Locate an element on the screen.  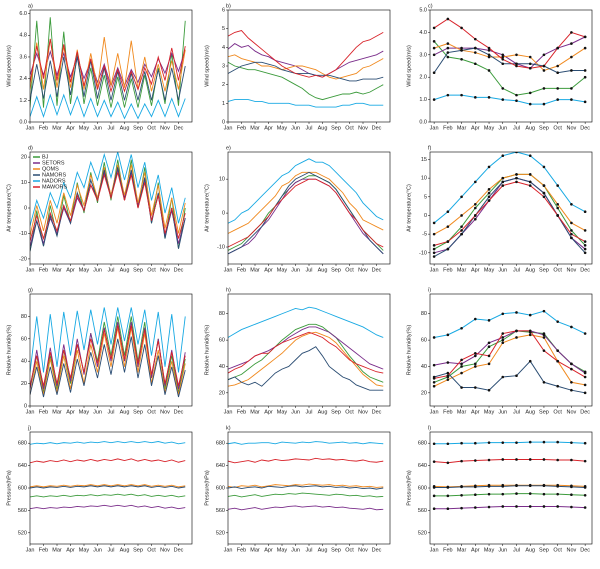
y-axis-label: Pressure(hPa) is located at coordinates (409, 488).